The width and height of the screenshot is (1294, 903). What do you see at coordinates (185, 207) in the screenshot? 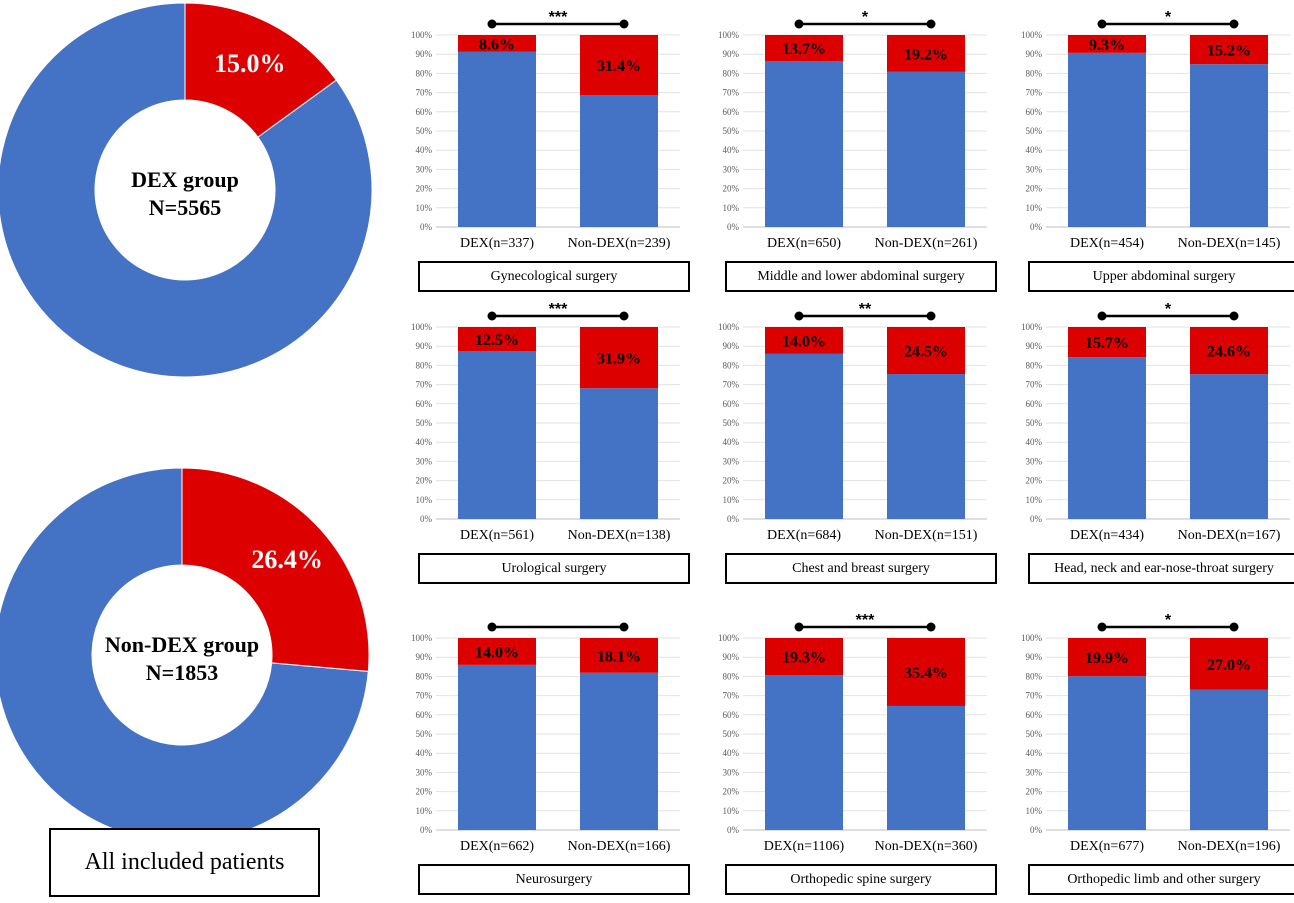
I see `donut-n-label: N=5565` at bounding box center [185, 207].